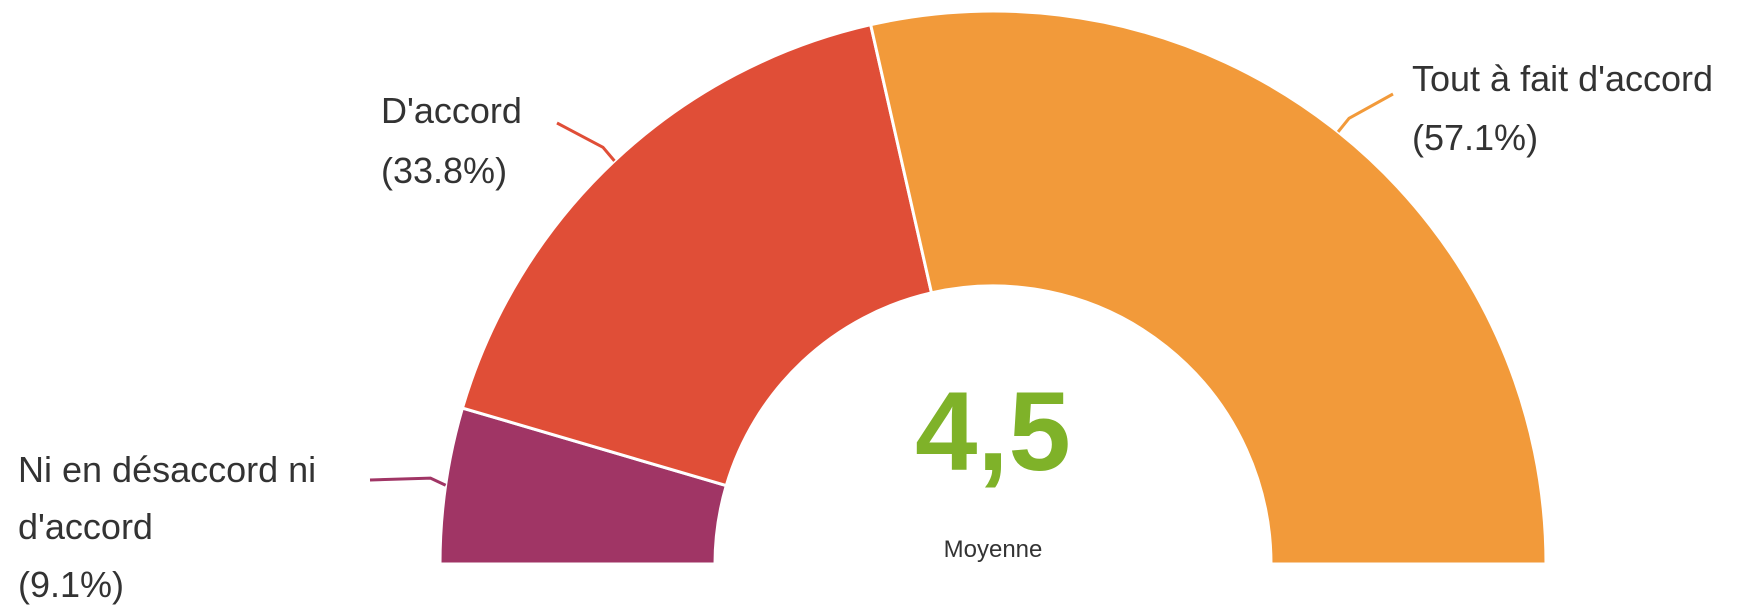  What do you see at coordinates (451, 110) in the screenshot?
I see `slice-label: D'accord` at bounding box center [451, 110].